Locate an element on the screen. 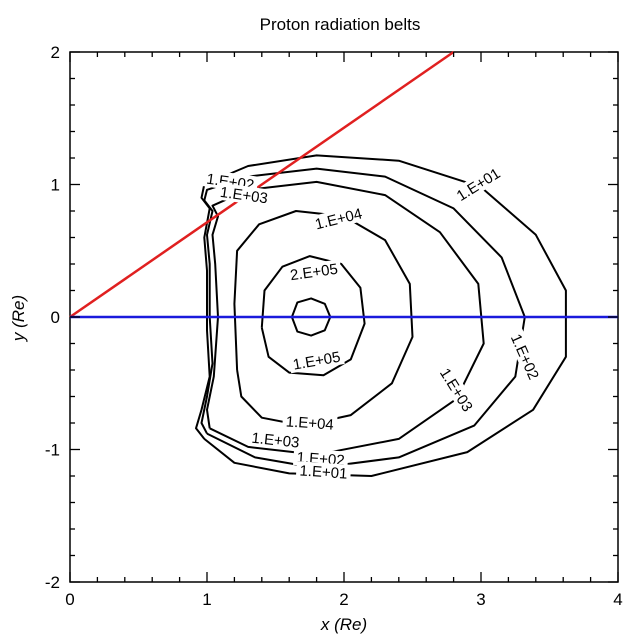 The image size is (631, 637). contour-label-group: 2.E+05 is located at coordinates (313, 272).